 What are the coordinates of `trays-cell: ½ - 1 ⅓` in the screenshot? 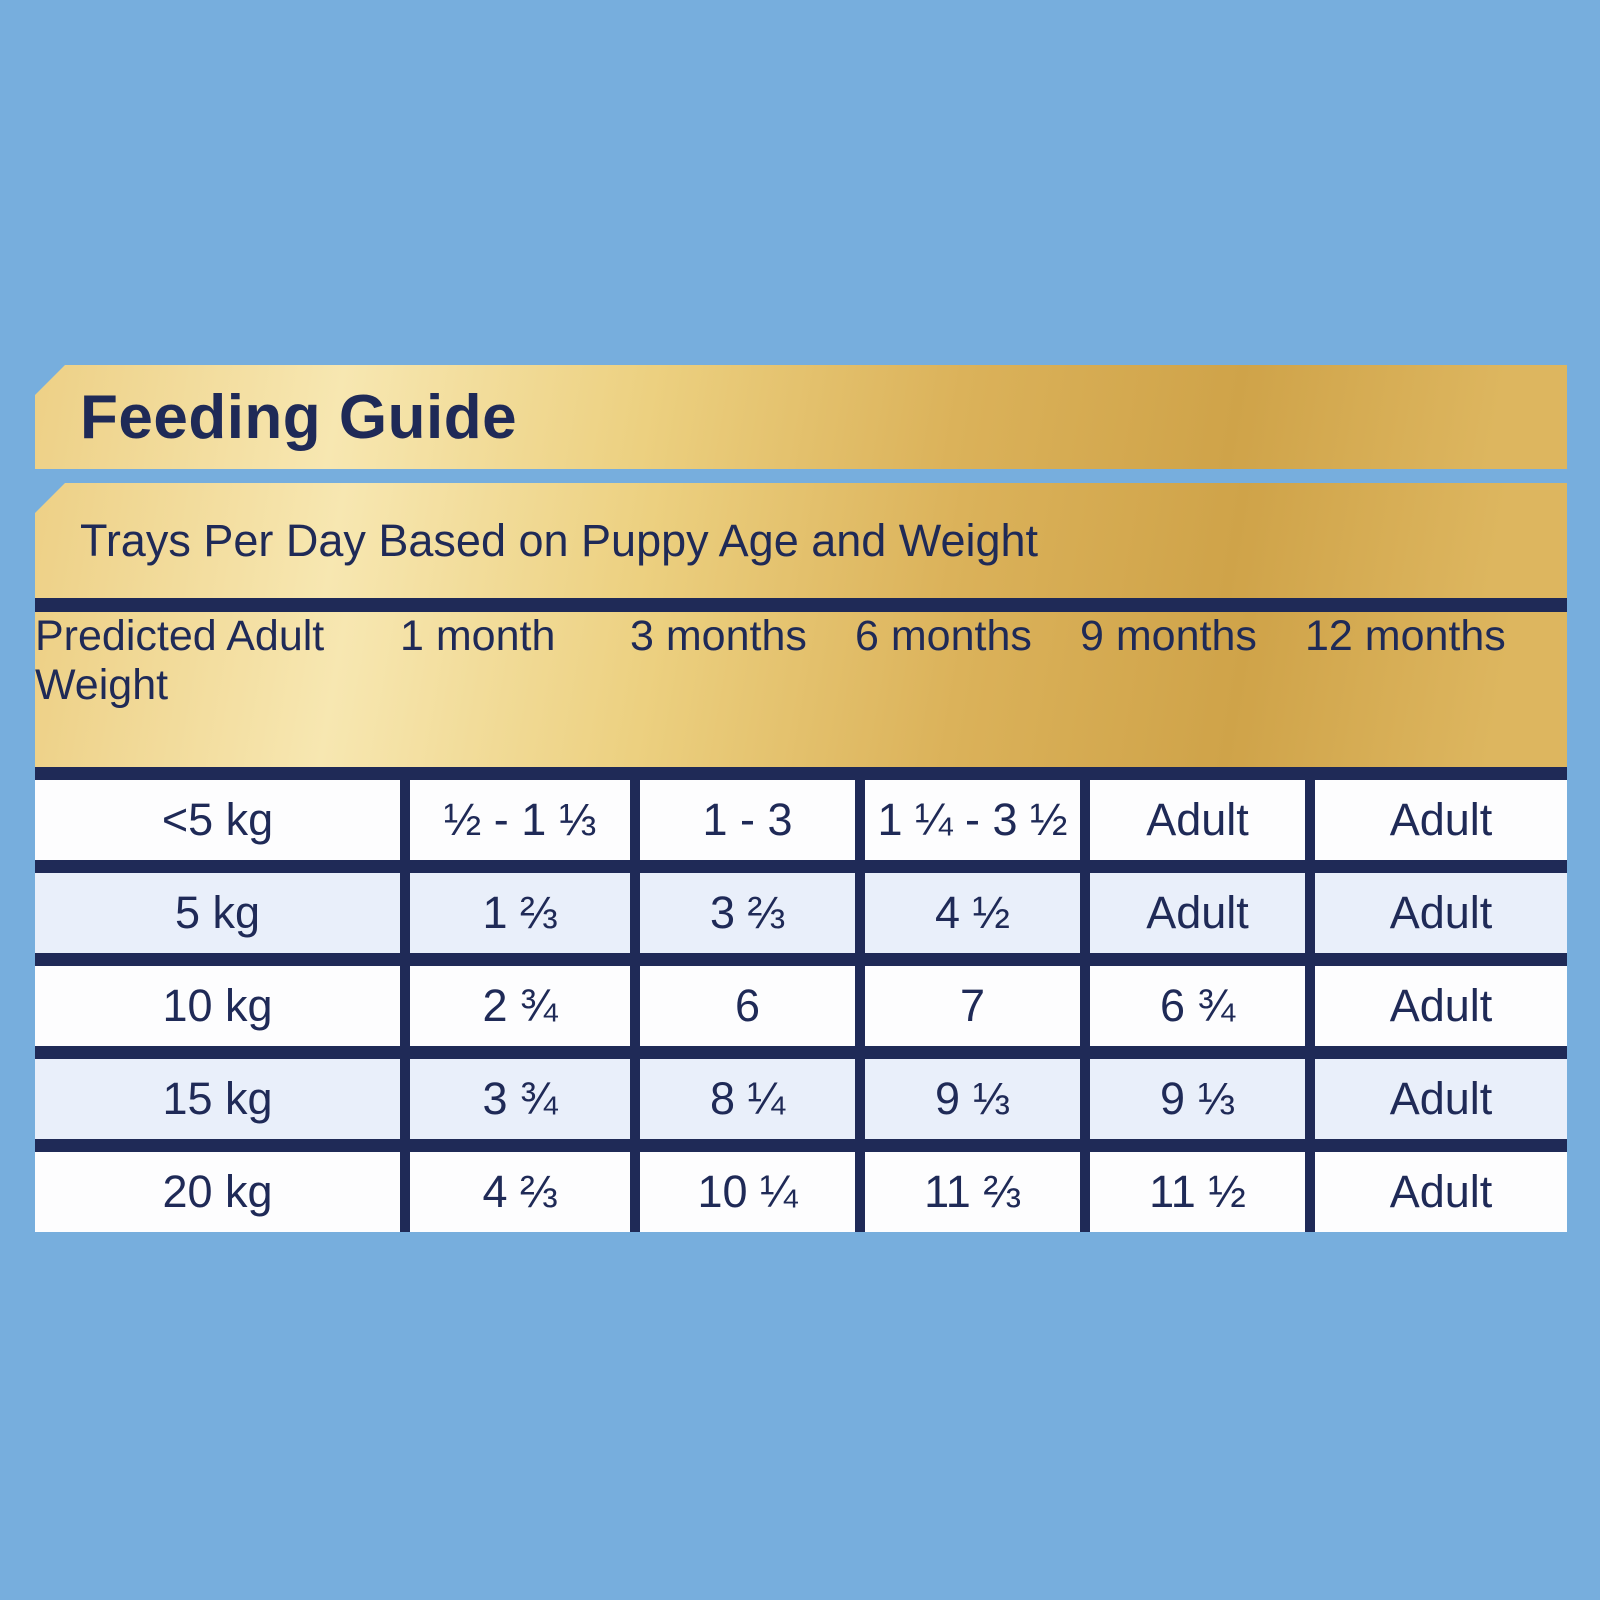 It's located at (515, 820).